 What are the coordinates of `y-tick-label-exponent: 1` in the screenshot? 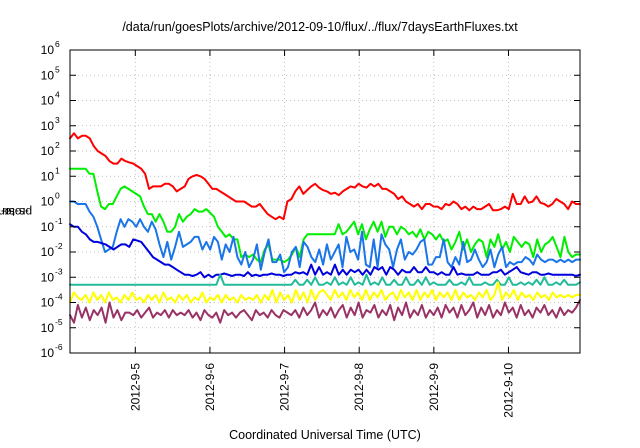 It's located at (57, 170).